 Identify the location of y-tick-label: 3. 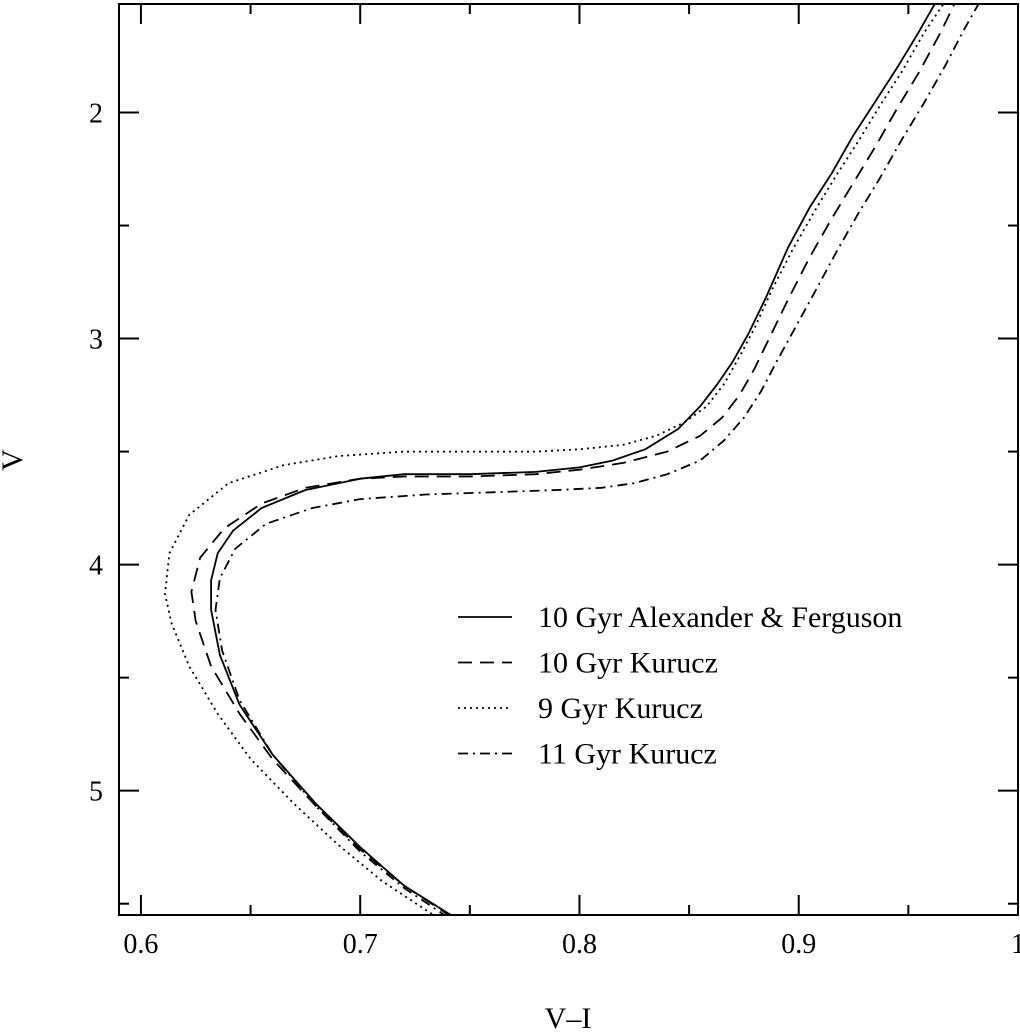
(96, 340).